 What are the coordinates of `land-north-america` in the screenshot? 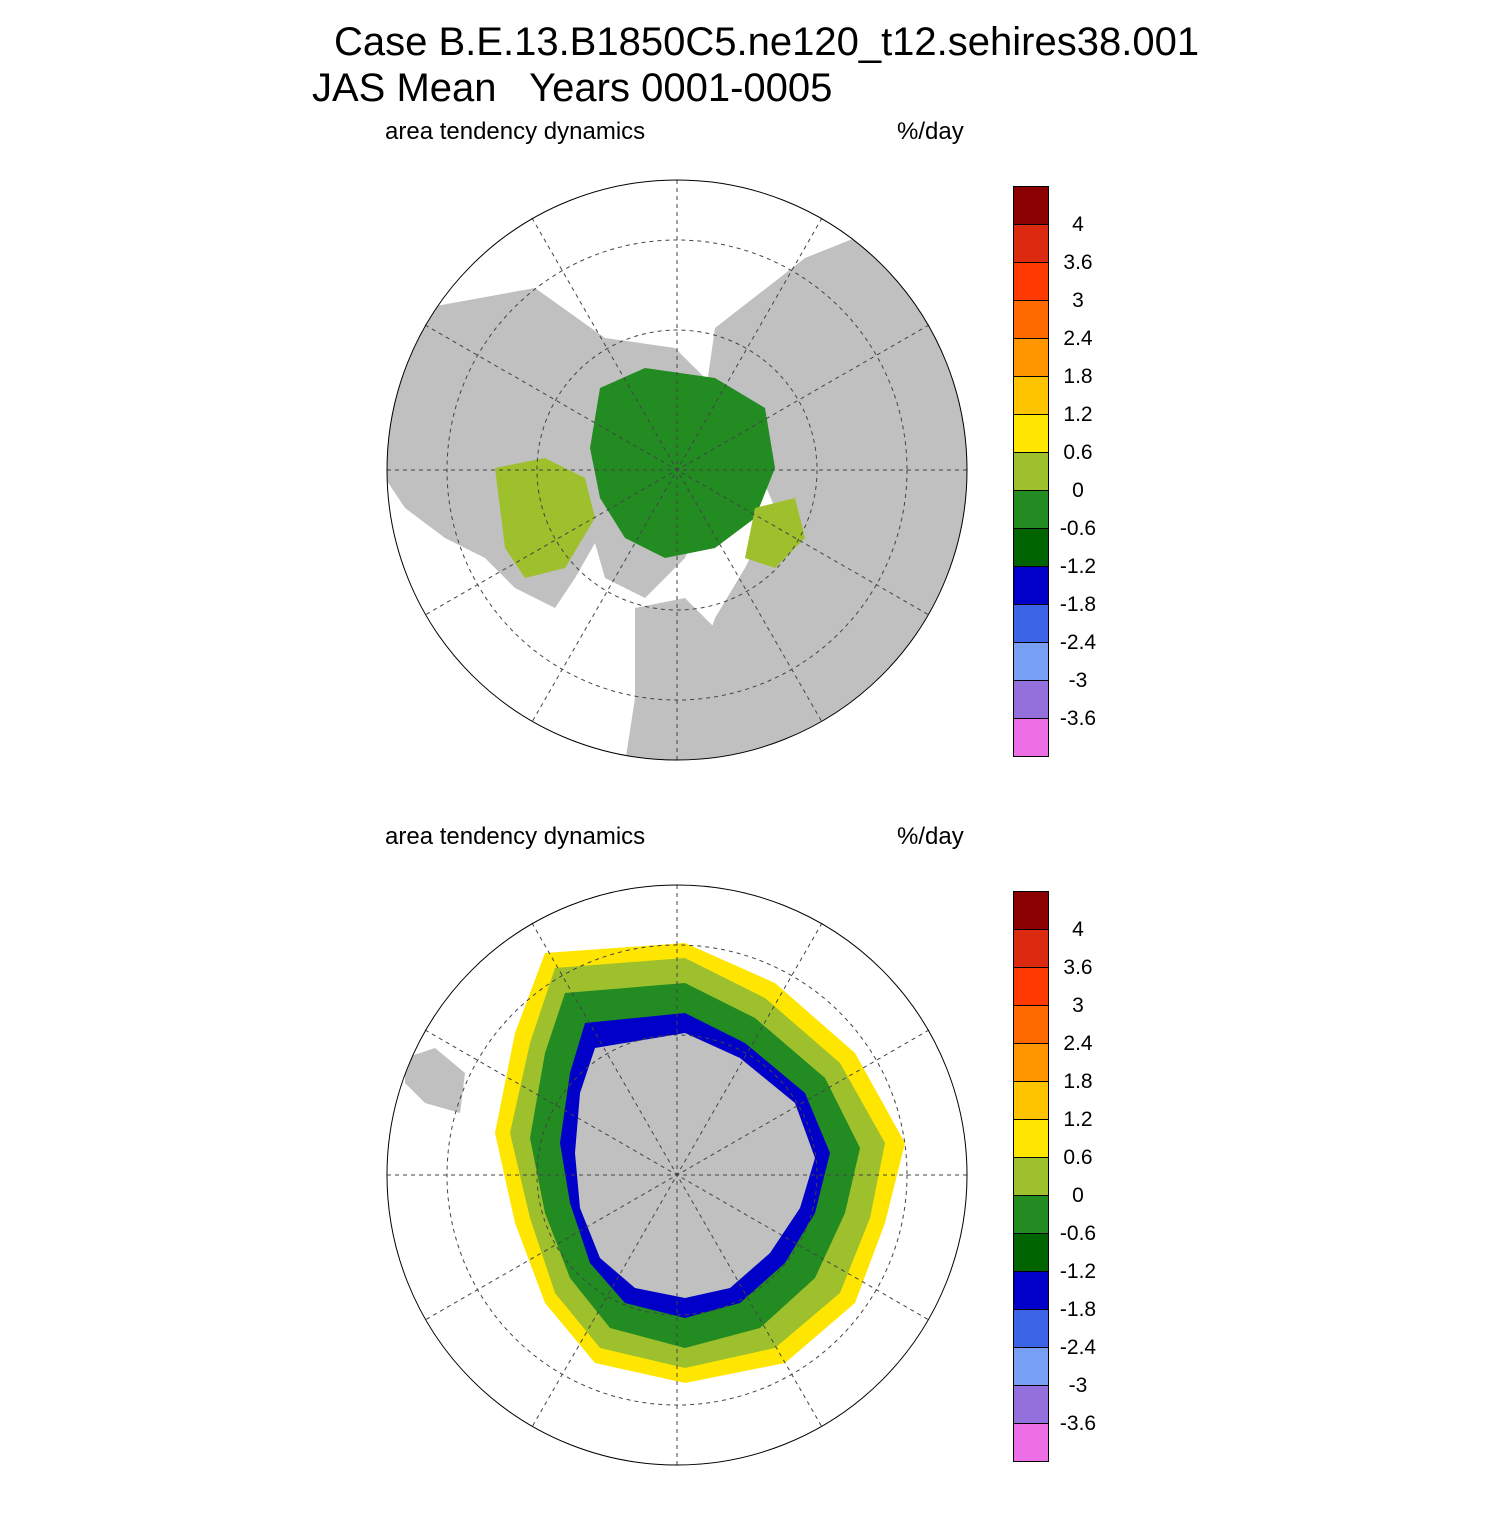 It's located at (826, 499).